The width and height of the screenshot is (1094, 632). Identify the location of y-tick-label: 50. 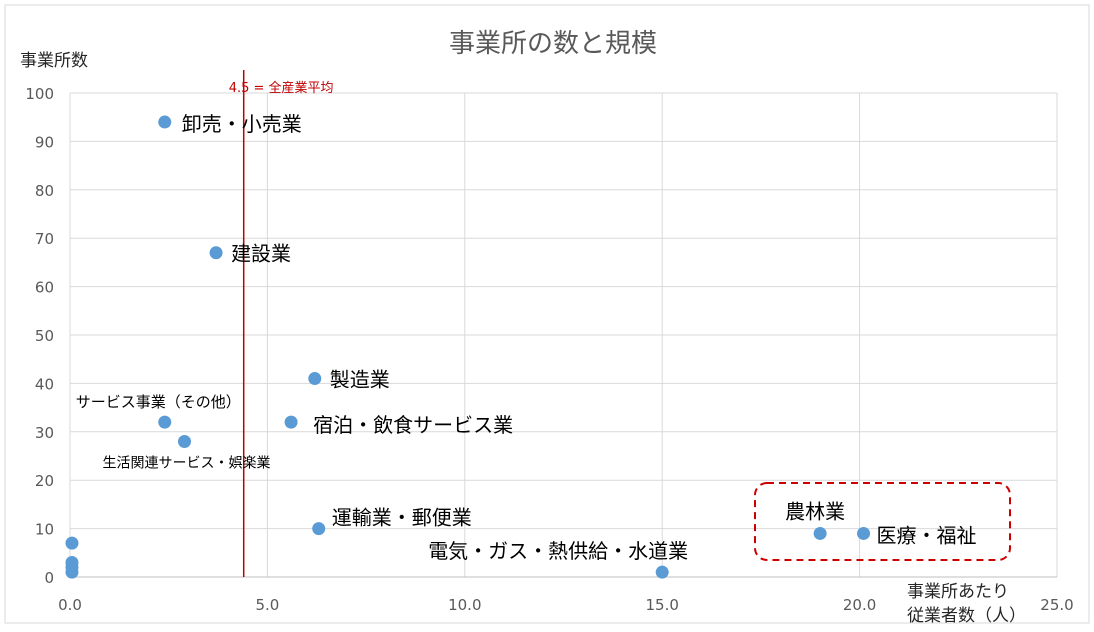
(44, 336).